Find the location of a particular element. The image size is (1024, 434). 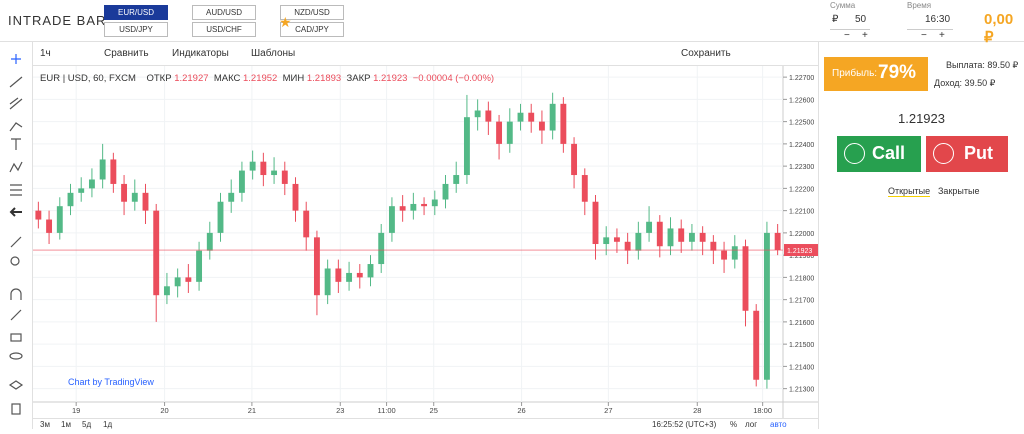

crosshair-icon is located at coordinates (16, 59).